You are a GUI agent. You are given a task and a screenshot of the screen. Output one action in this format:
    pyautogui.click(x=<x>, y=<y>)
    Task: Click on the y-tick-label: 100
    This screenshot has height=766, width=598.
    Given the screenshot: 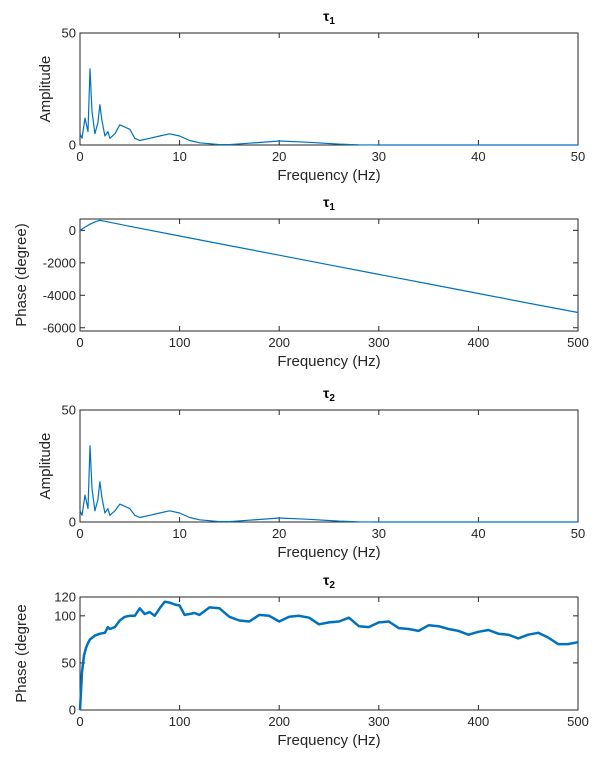 What is the action you would take?
    pyautogui.click(x=65, y=615)
    